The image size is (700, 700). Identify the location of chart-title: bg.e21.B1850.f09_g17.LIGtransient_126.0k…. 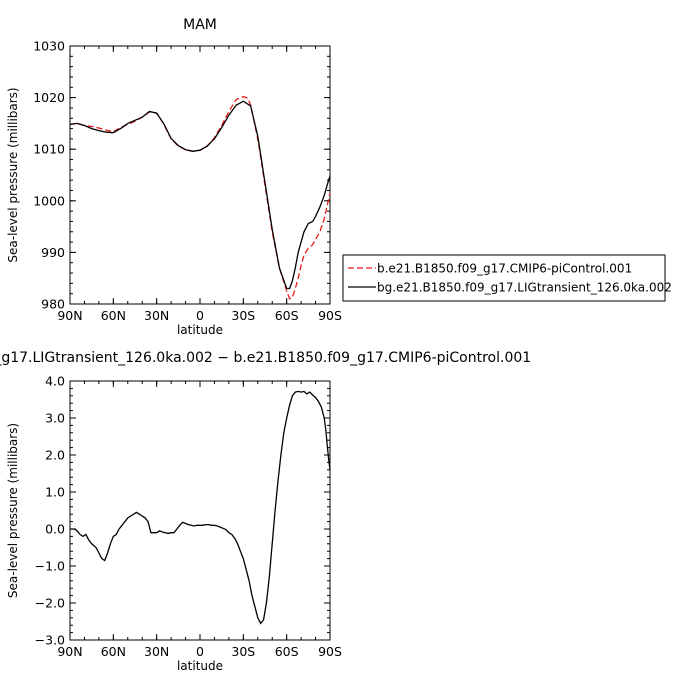
(265, 358).